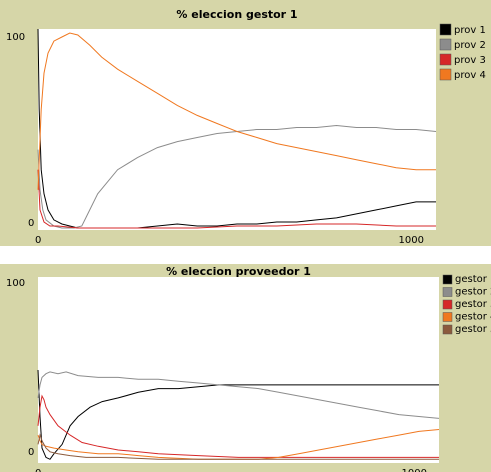 This screenshot has width=491, height=472. What do you see at coordinates (473, 317) in the screenshot?
I see `legend-label: gestor 4` at bounding box center [473, 317].